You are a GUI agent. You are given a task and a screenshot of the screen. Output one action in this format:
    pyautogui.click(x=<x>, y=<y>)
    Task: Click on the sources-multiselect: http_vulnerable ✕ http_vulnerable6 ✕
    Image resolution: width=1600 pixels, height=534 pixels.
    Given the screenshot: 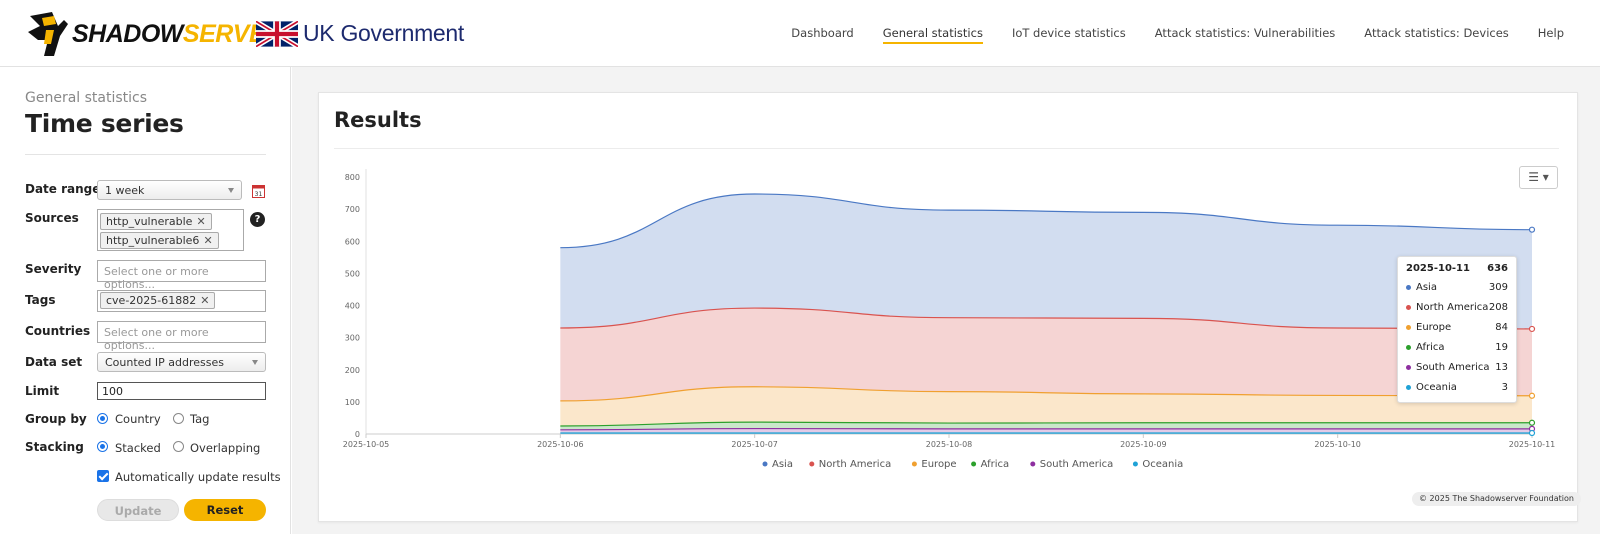 What is the action you would take?
    pyautogui.click(x=170, y=230)
    